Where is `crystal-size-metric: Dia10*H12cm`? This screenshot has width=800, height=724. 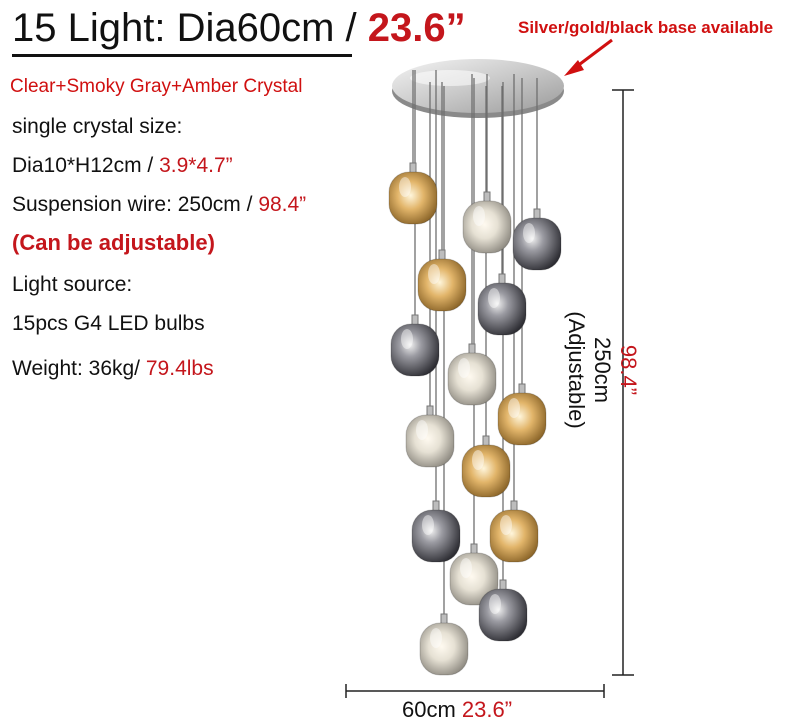 crystal-size-metric: Dia10*H12cm is located at coordinates (77, 165).